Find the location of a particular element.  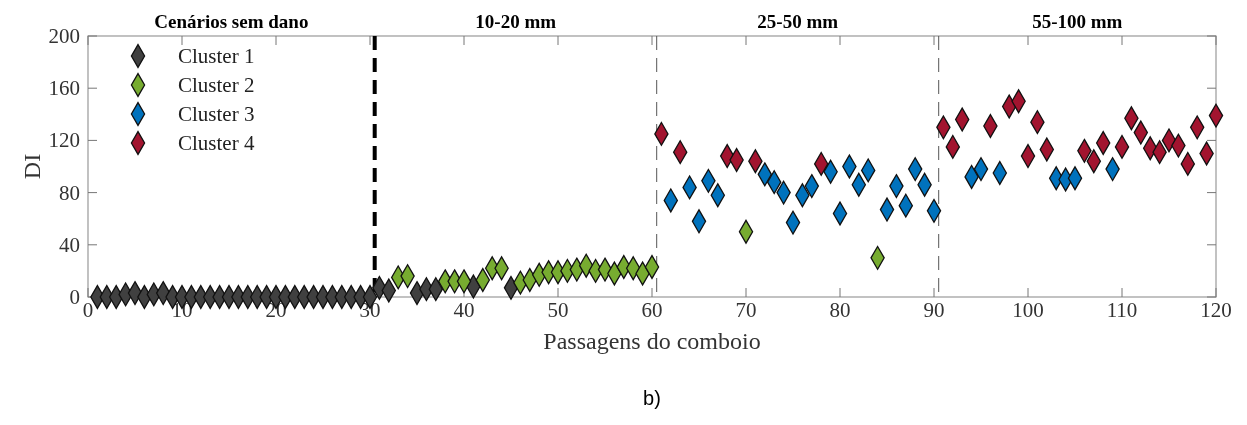

x-tick-label: 80 is located at coordinates (840, 310).